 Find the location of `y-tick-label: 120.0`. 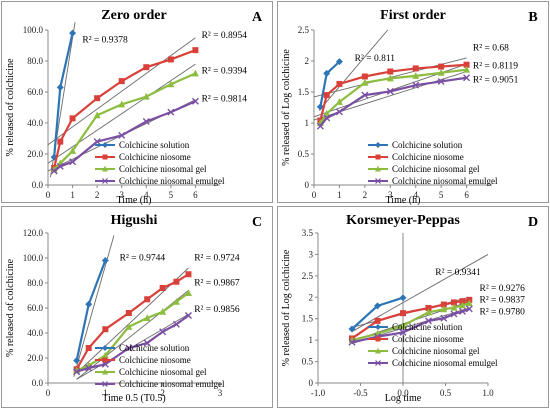

y-tick-label: 120.0 is located at coordinates (33, 233).